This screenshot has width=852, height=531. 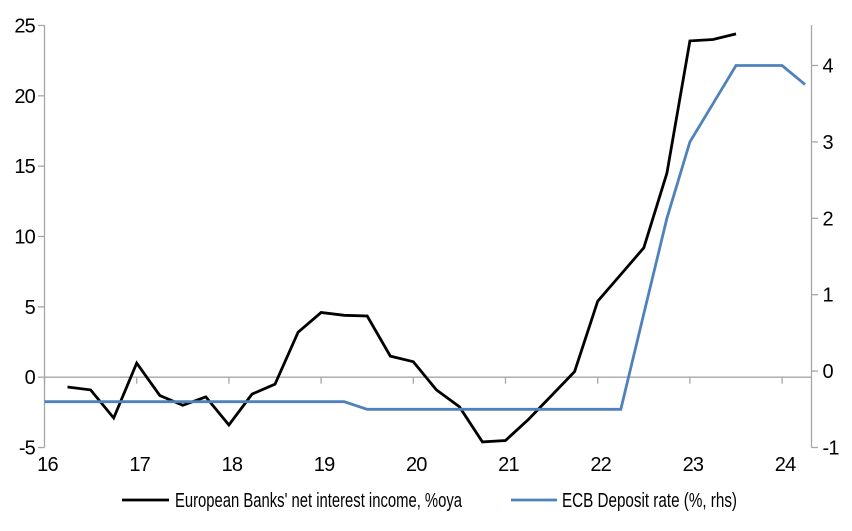 I want to click on left-axis-tick-label: 5, so click(x=30, y=308).